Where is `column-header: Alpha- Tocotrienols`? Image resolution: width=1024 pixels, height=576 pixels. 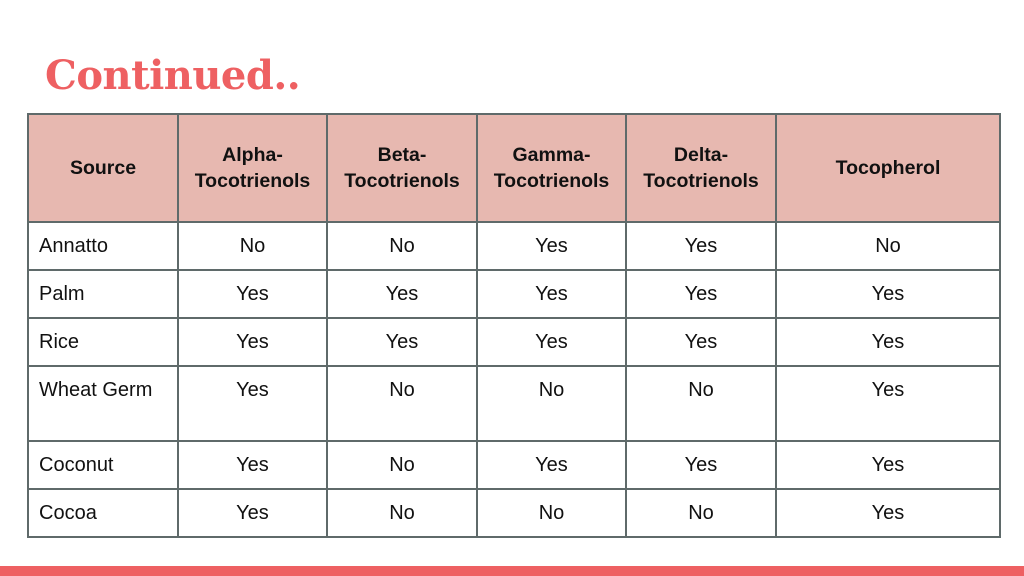 column-header: Alpha- Tocotrienols is located at coordinates (252, 168).